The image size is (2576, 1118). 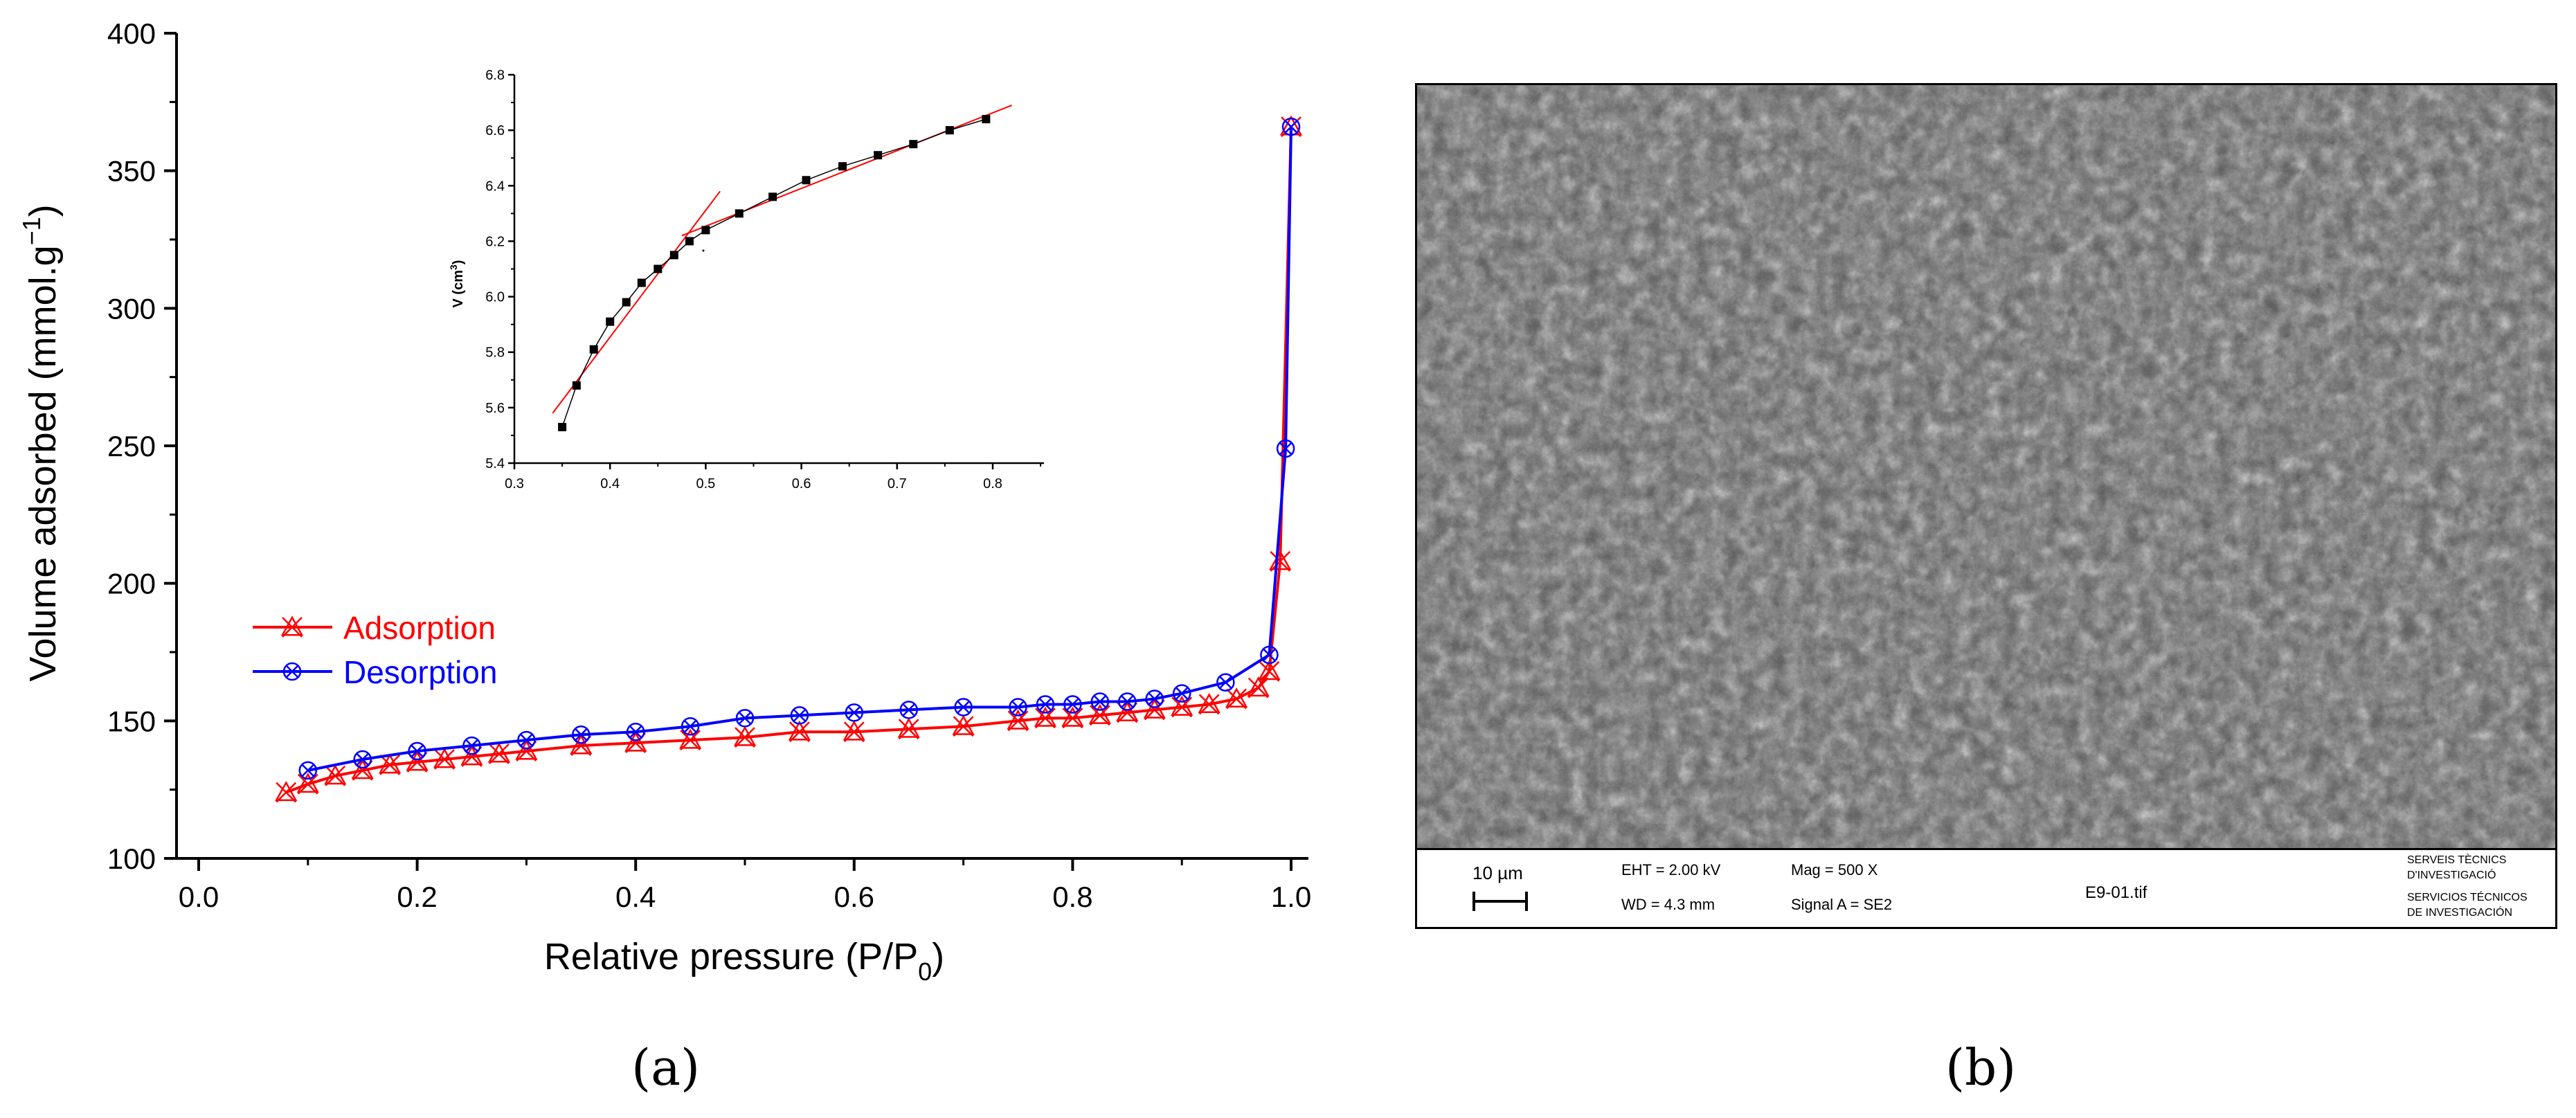 I want to click on panel-b-label: (b), so click(x=1981, y=1067).